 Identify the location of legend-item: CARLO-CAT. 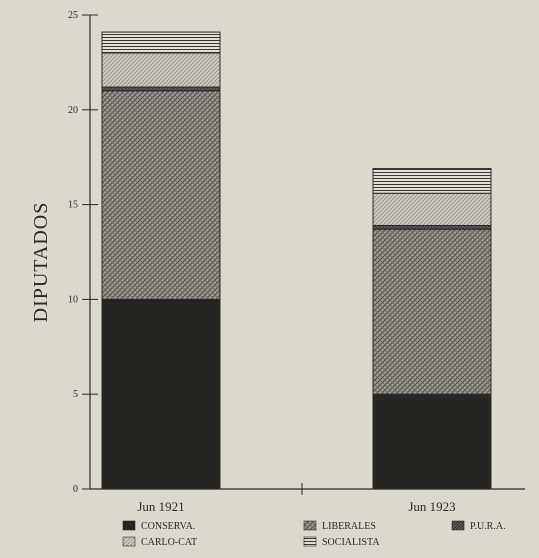
(159, 542).